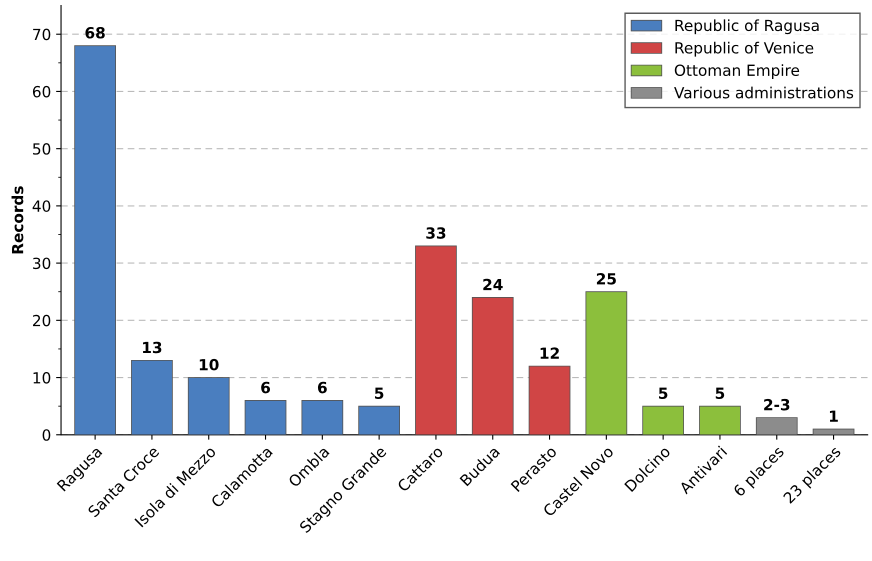  Describe the element at coordinates (436, 233) in the screenshot. I see `data-label: 33` at that location.